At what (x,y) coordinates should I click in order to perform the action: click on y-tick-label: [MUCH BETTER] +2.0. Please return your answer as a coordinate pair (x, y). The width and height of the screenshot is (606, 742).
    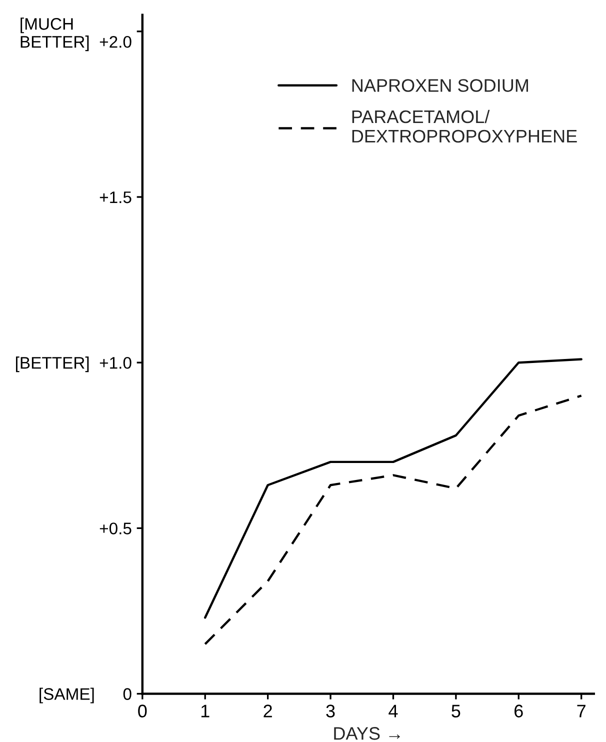
    Looking at the image, I should click on (76, 35).